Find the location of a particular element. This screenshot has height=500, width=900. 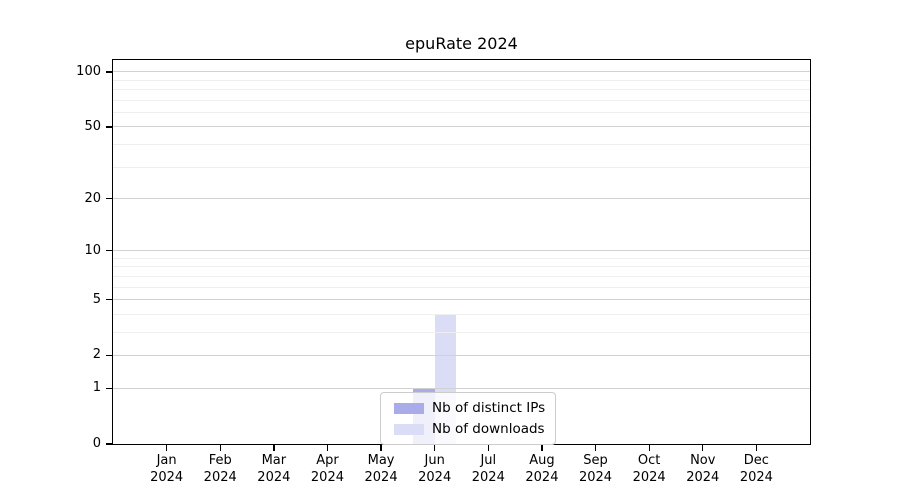

legend-item-distinct-ips: Nb of distinct IPs is located at coordinates (469, 408).